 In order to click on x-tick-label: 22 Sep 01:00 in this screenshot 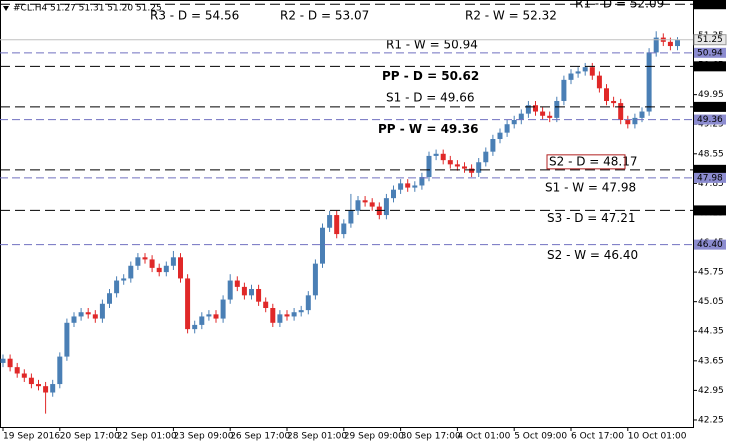, I will do `click(147, 437)`.